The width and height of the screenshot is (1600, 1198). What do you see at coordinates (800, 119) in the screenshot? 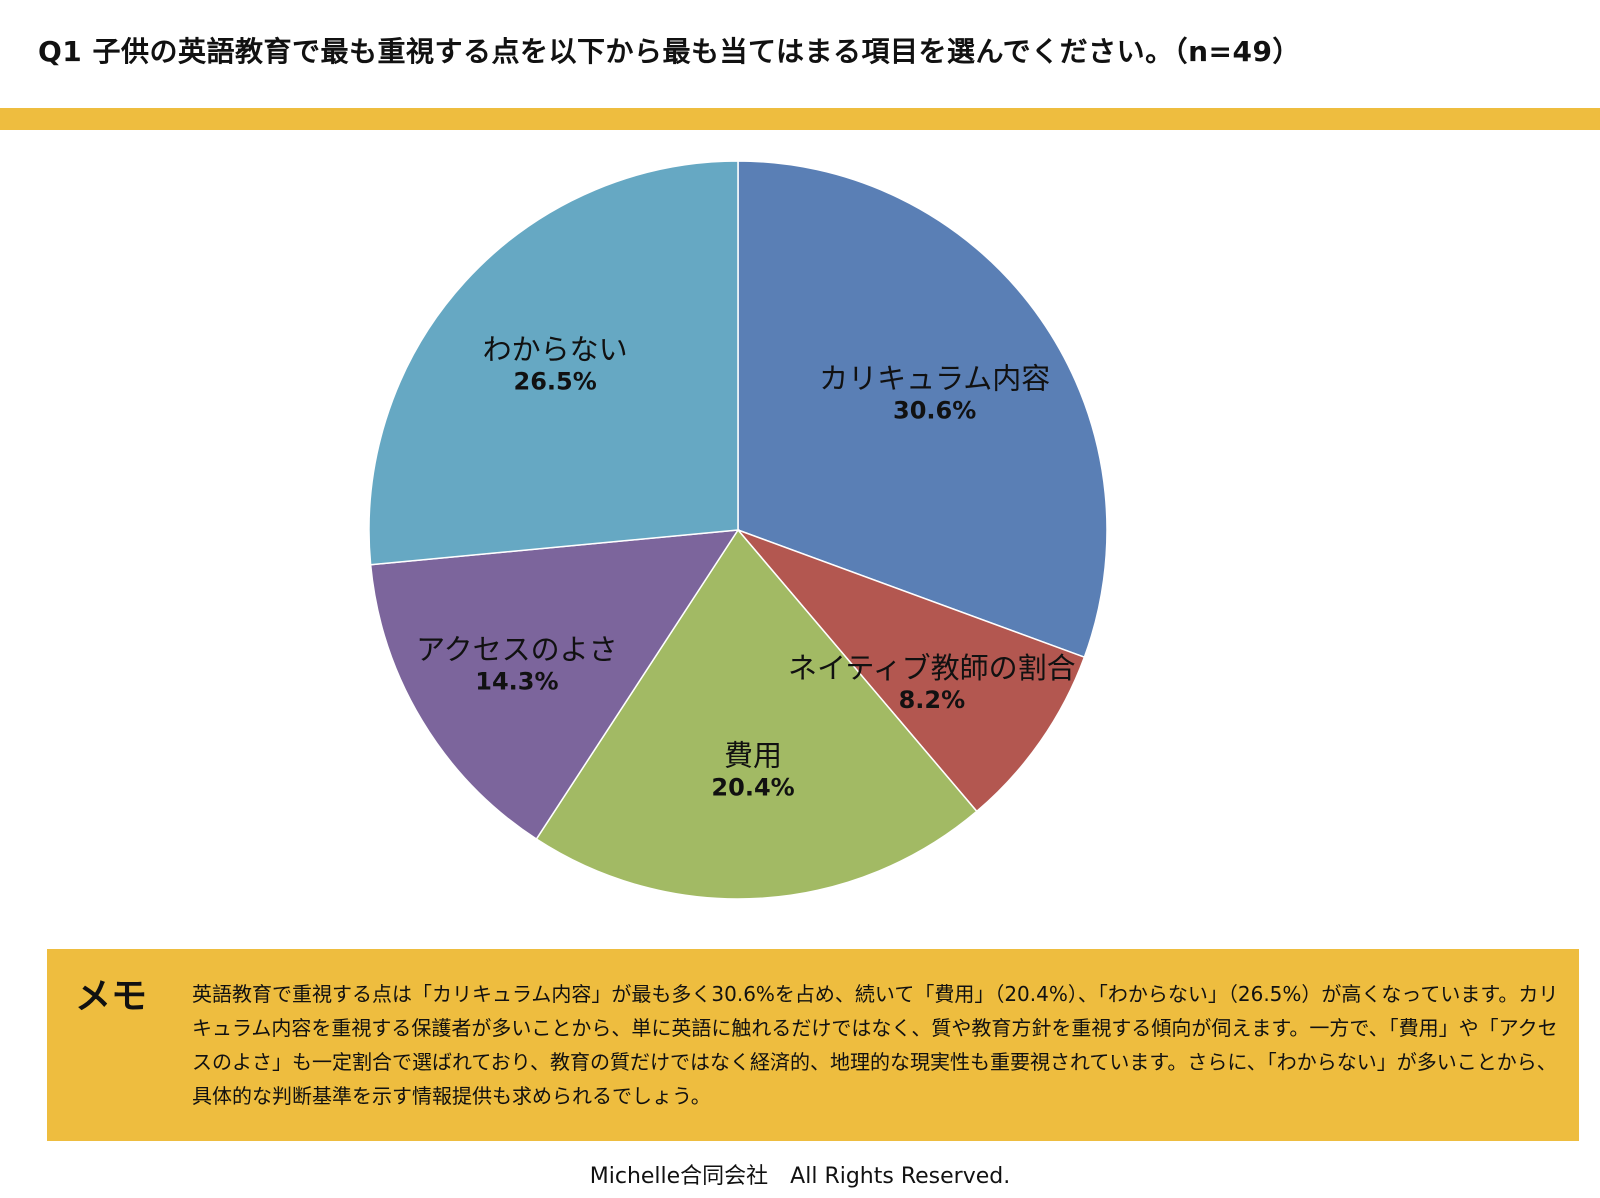
I see `accent-bar` at bounding box center [800, 119].